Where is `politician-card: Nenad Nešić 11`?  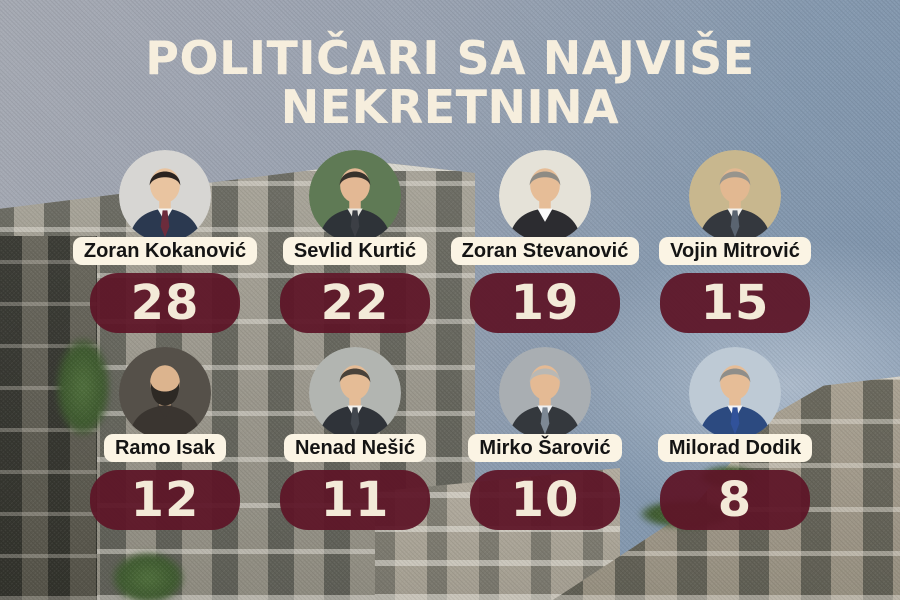
politician-card: Nenad Nešić 11 is located at coordinates (355, 438).